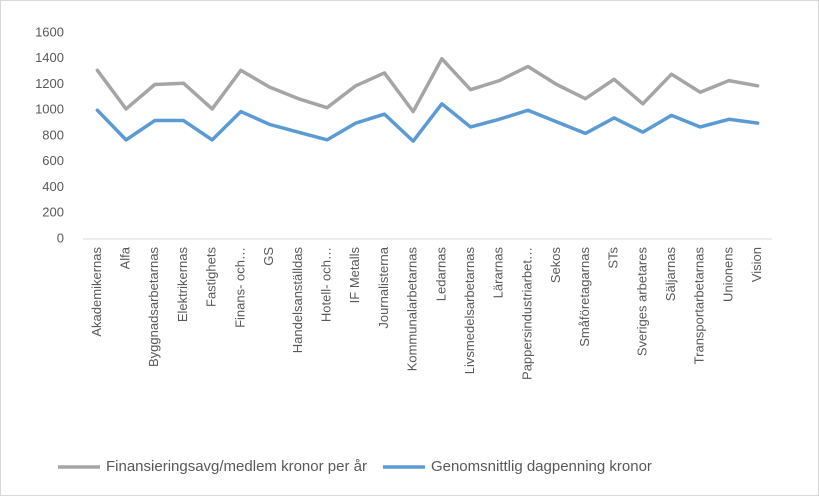 The image size is (819, 496). What do you see at coordinates (125, 257) in the screenshot?
I see `x-tick-label: Alfa` at bounding box center [125, 257].